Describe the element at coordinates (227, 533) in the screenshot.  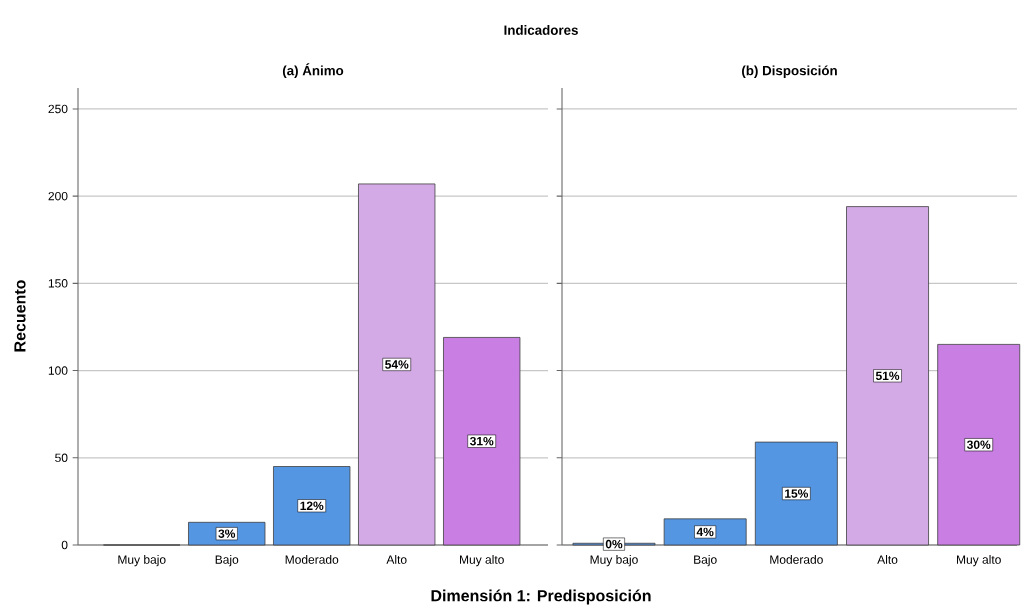
I see `annotation: 3%` at that location.